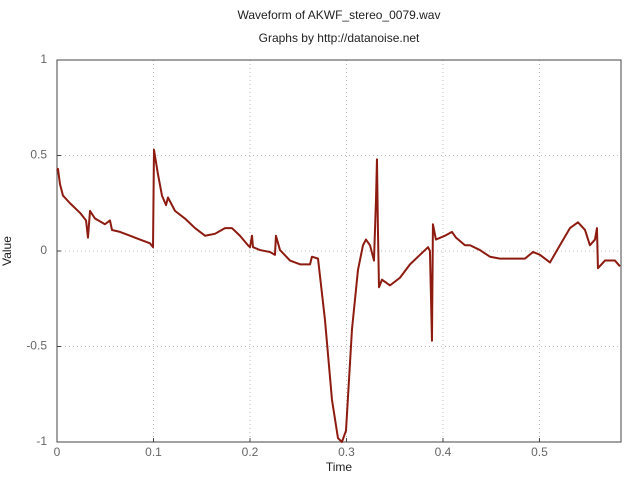 The height and width of the screenshot is (480, 640). I want to click on chart-subtitle: Graphs by http://datanoise.net, so click(339, 38).